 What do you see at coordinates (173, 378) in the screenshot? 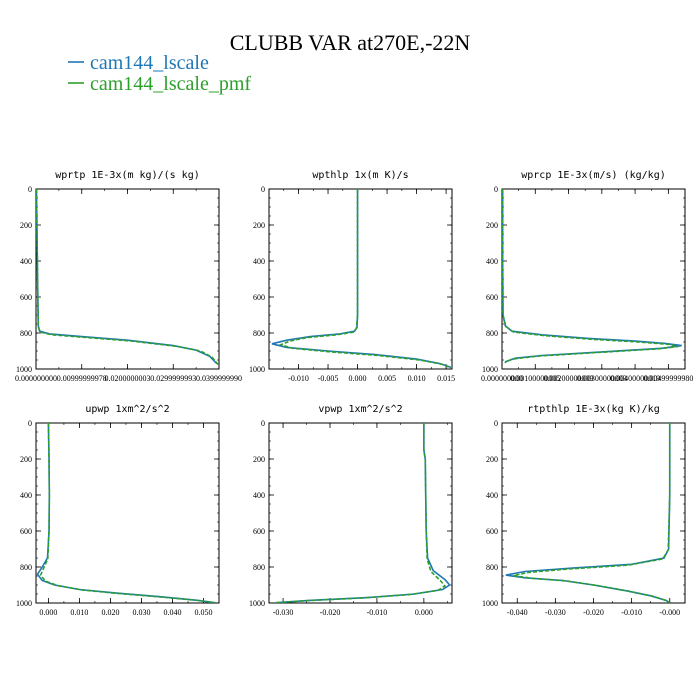
I see `x-tick-label: 0.0299999993` at bounding box center [173, 378].